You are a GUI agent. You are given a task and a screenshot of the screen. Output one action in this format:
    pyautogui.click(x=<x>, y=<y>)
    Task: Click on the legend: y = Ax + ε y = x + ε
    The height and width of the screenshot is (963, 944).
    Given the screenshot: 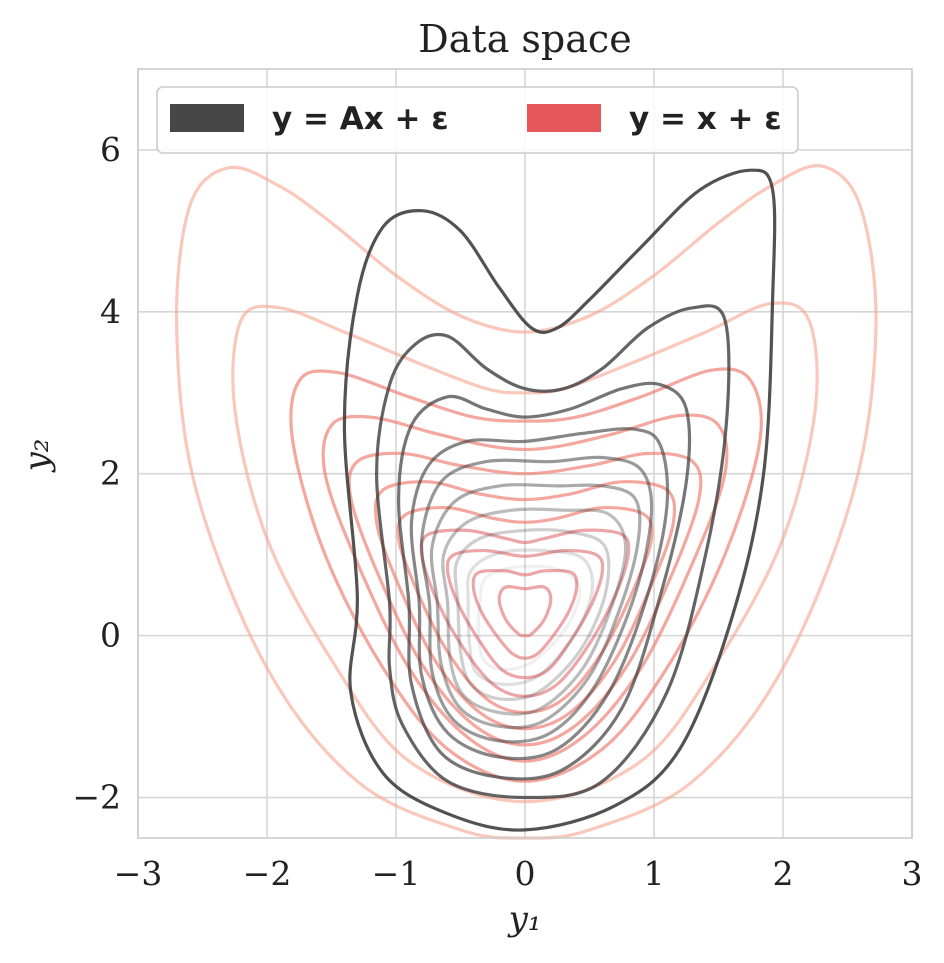 What is the action you would take?
    pyautogui.click(x=477, y=120)
    